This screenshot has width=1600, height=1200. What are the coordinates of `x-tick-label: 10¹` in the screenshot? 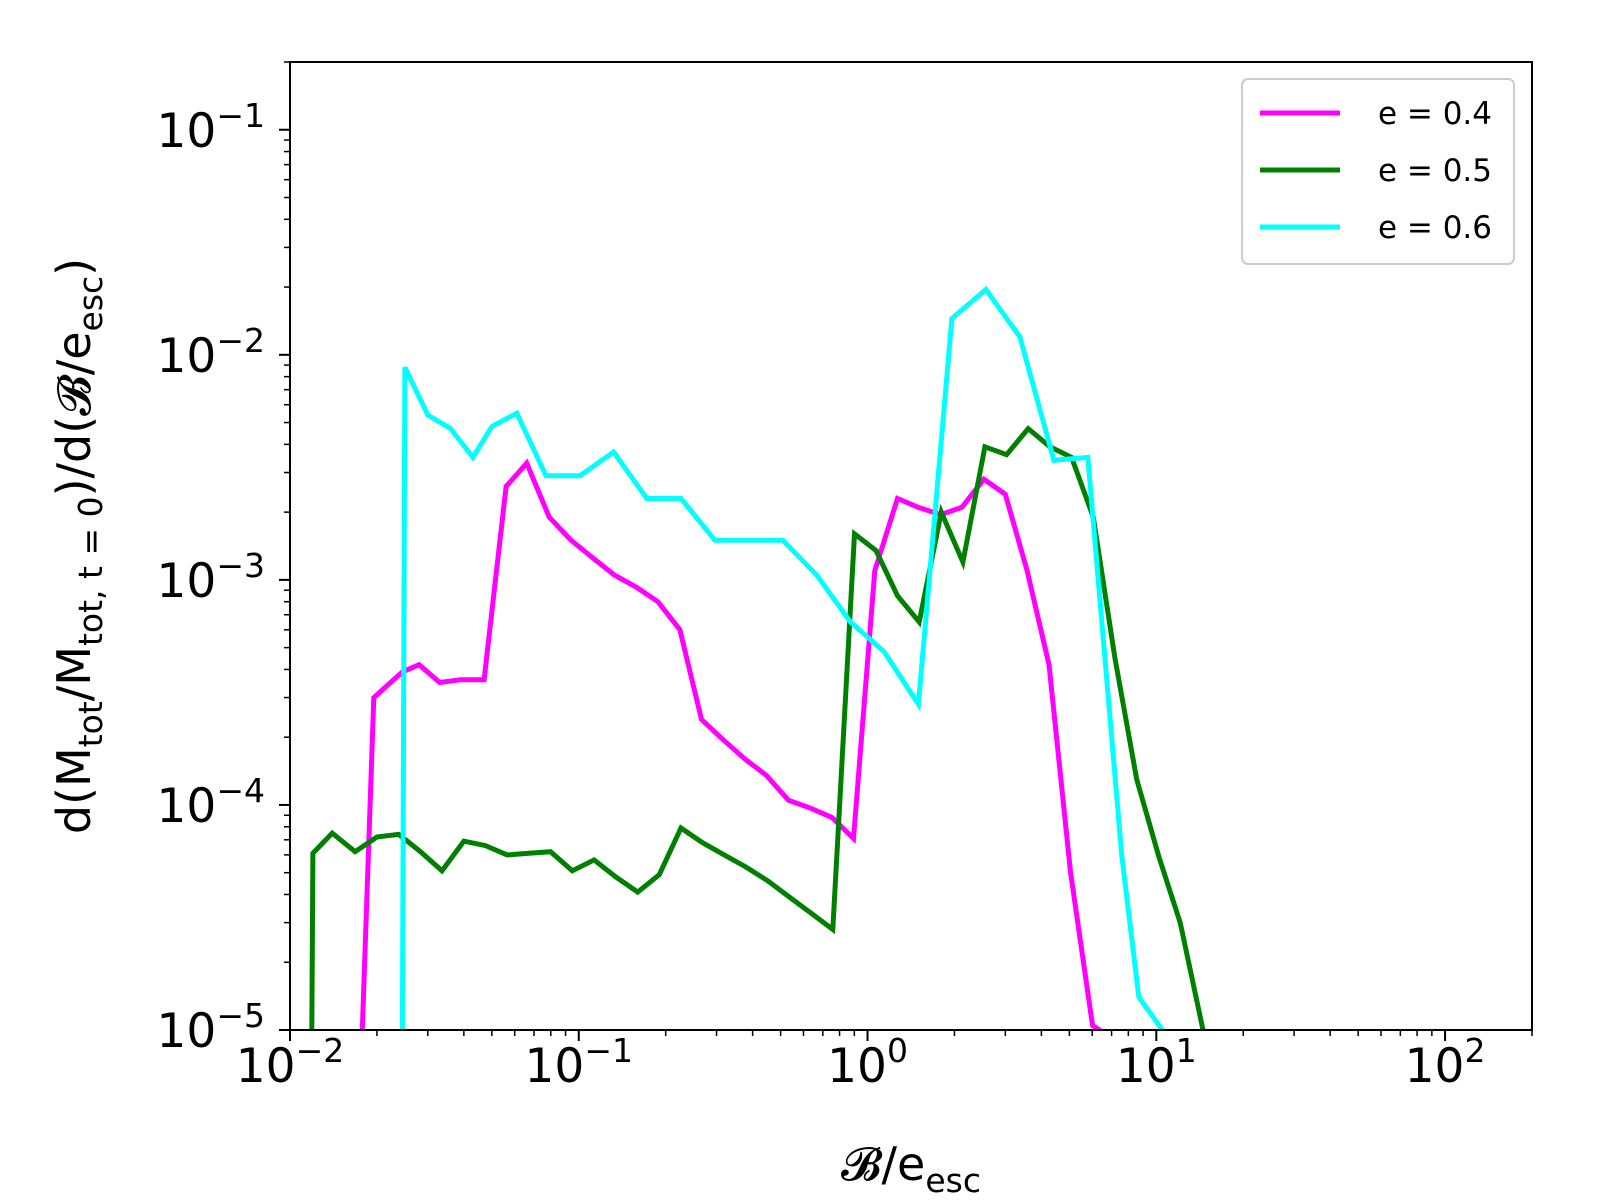 It's located at (1156, 1062).